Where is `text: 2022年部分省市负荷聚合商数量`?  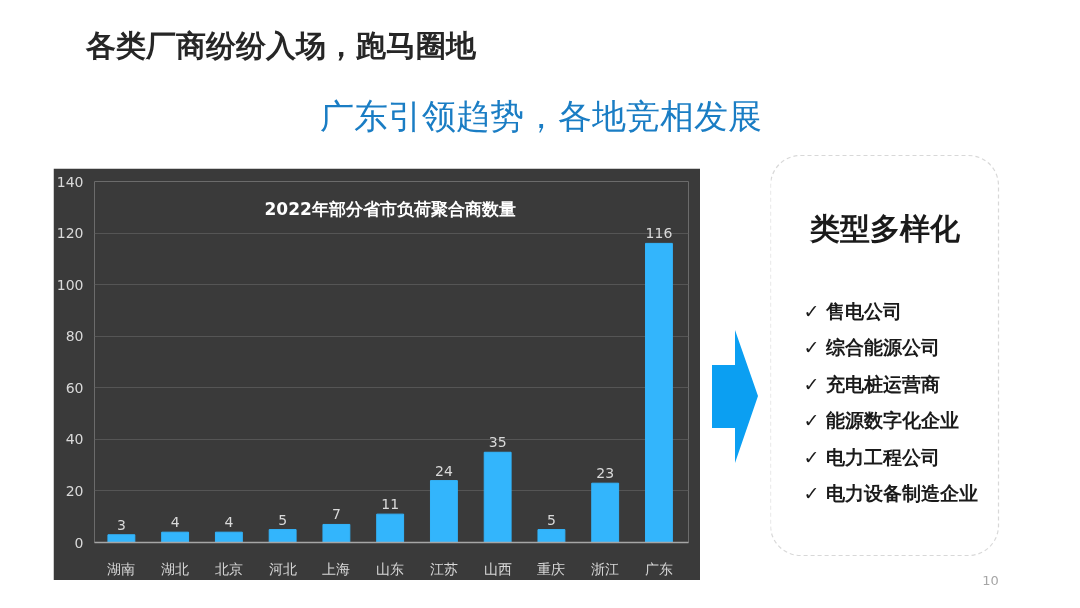 text: 2022年部分省市负荷聚合商数量 is located at coordinates (390, 208).